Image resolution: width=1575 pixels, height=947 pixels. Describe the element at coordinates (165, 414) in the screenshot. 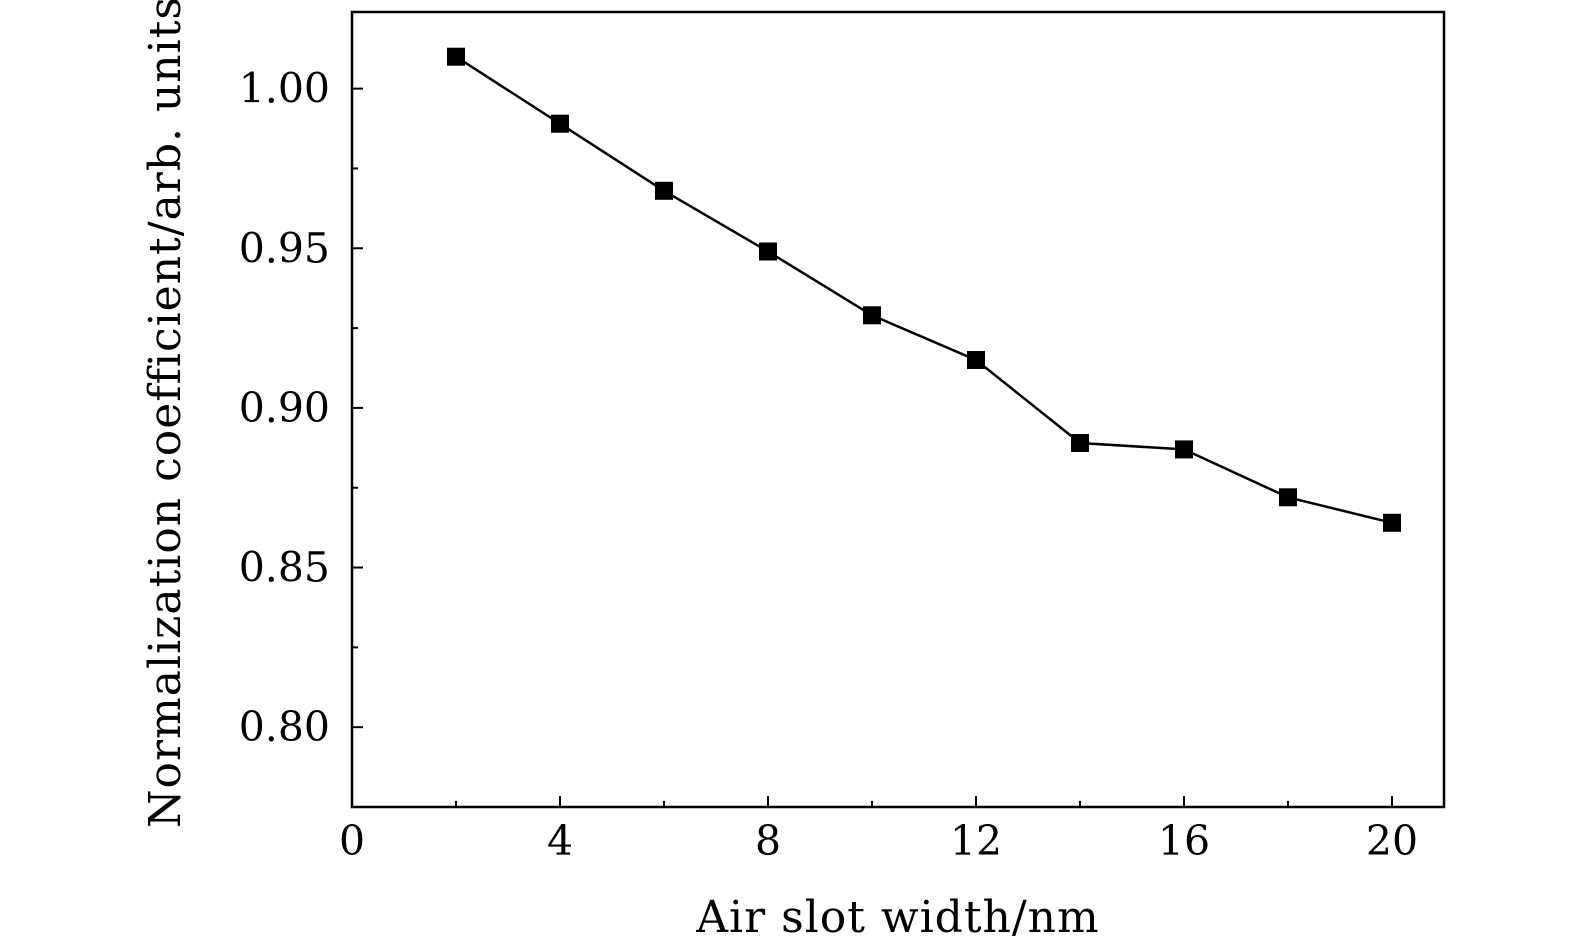

I see `y-axis-title: Normalization coefficient/arb. units` at that location.